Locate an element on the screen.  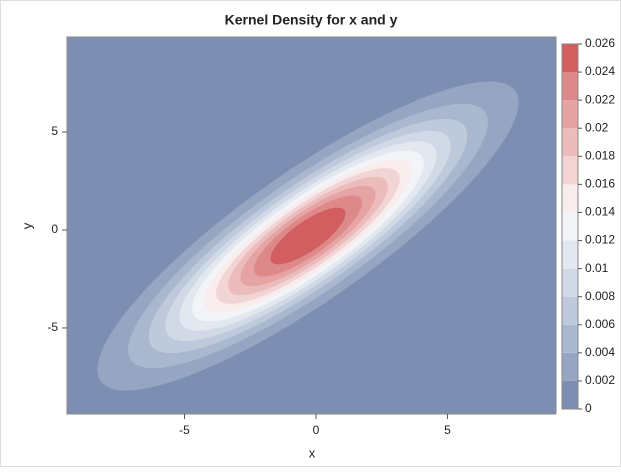
colorbar-tick-label: 0.006 is located at coordinates (600, 324).